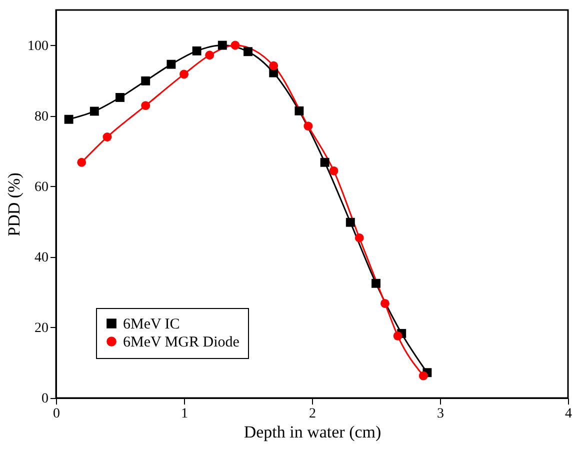  I want to click on y-tick-label: 40, so click(41, 258).